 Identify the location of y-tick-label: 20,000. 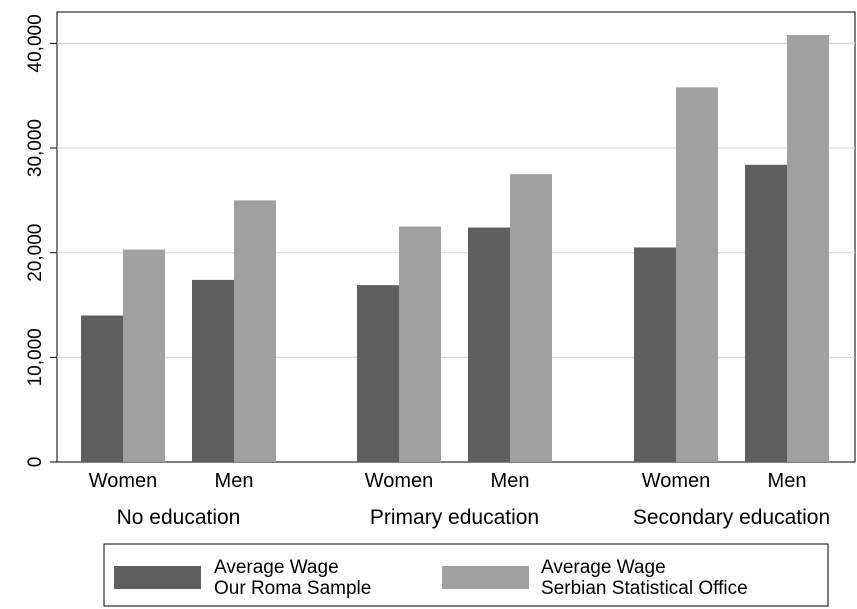
(35, 253).